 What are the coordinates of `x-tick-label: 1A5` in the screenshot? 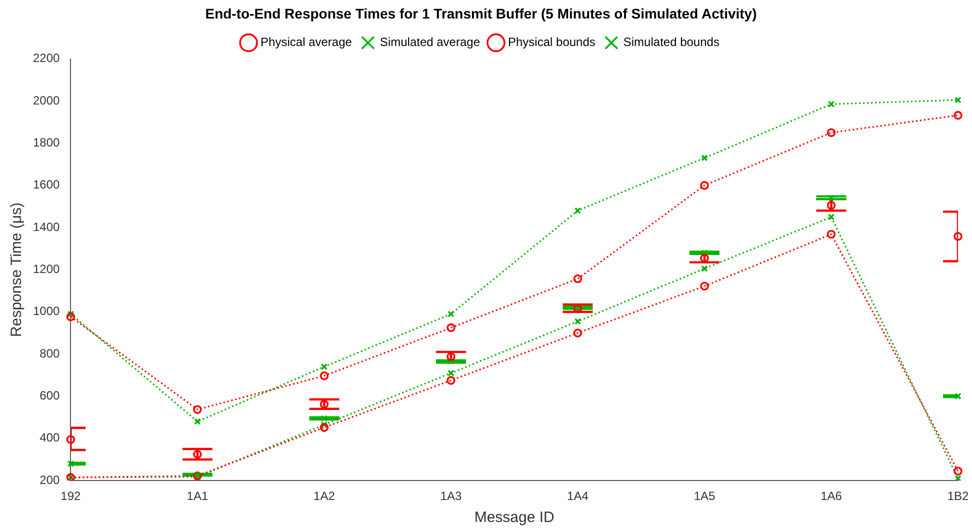 It's located at (705, 496).